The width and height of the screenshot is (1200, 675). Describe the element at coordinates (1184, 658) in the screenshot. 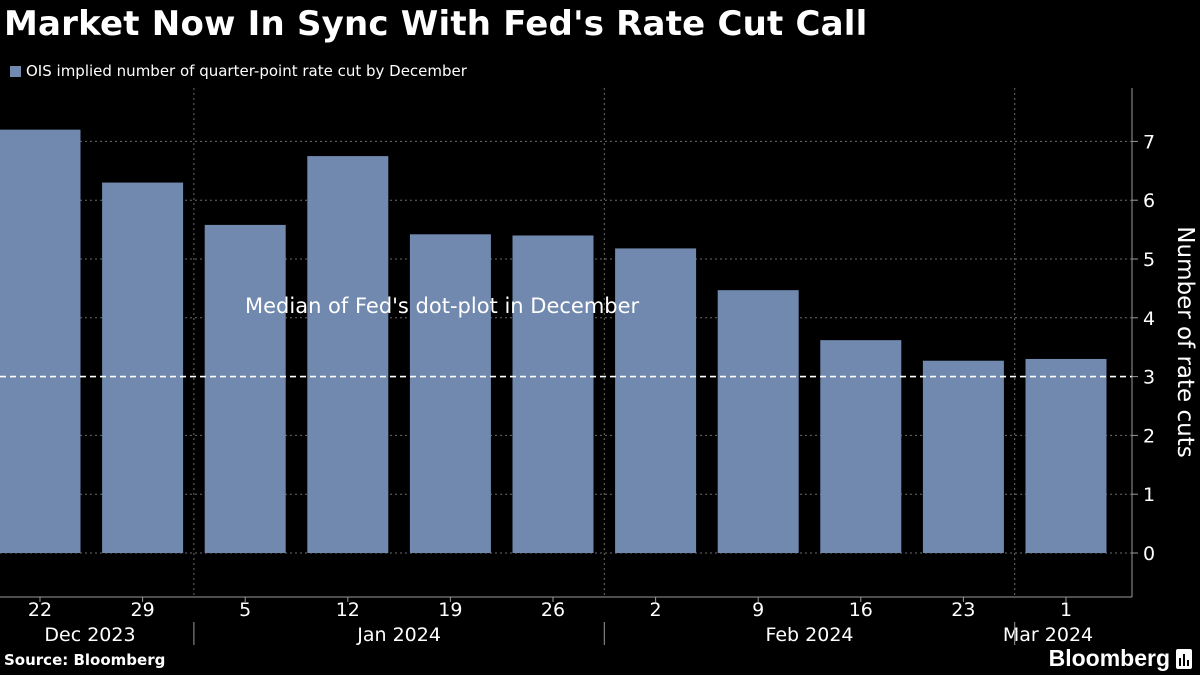

I see `bloomberg-terminal-icon` at that location.